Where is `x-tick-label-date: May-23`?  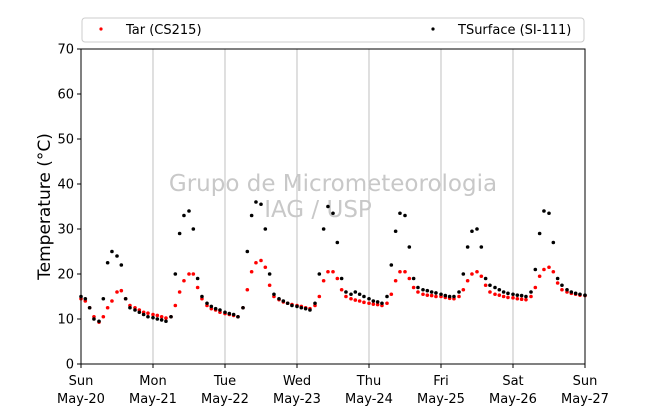 x-tick-label-date: May-23 is located at coordinates (297, 399).